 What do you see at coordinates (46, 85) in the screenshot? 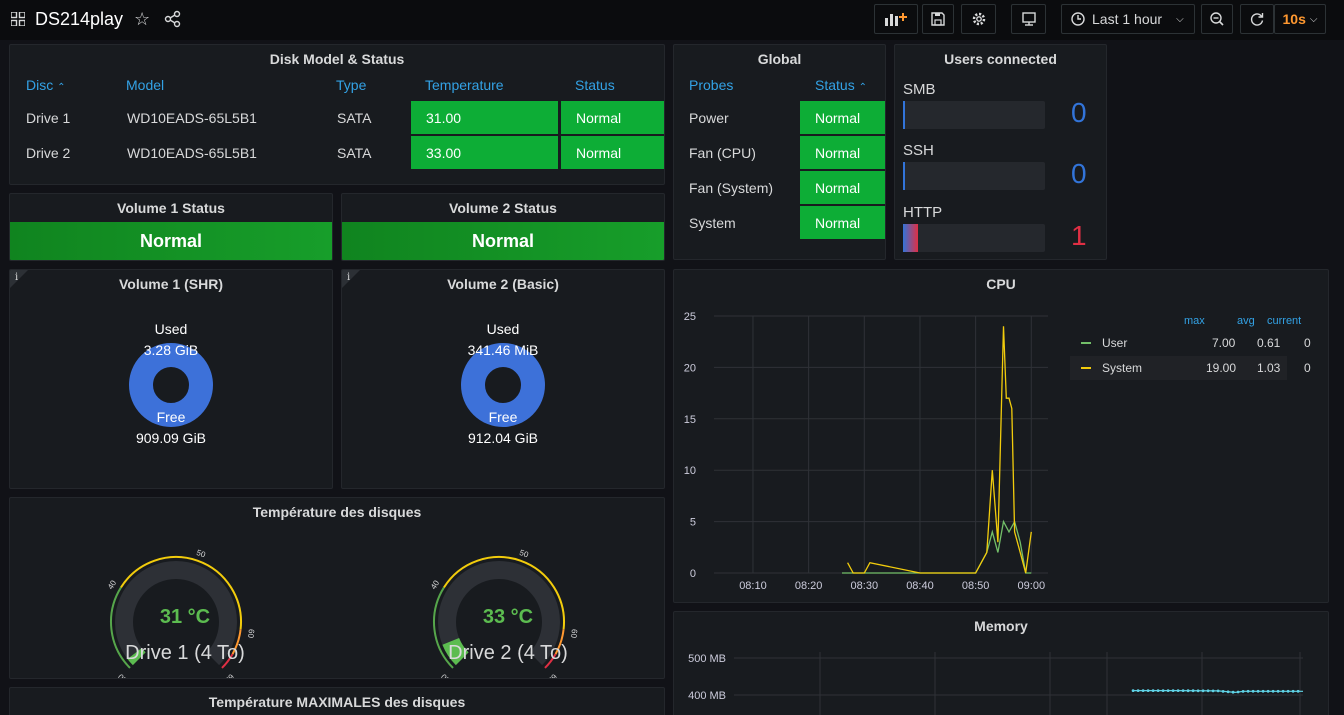
I see `column-header-disc: Disc ⌃` at bounding box center [46, 85].